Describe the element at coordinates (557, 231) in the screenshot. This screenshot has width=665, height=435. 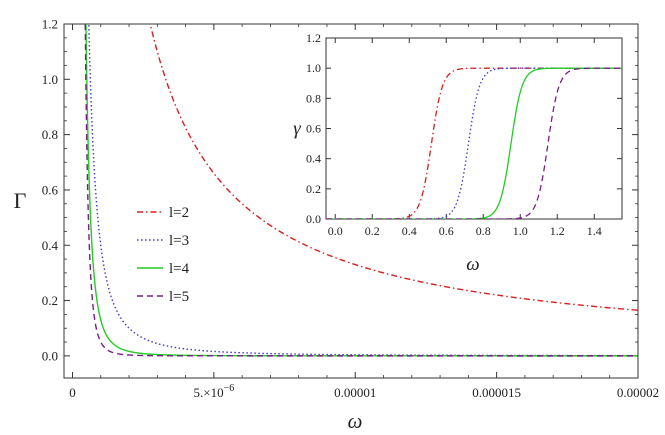
I see `inset-x-tick-label: 1.2` at that location.